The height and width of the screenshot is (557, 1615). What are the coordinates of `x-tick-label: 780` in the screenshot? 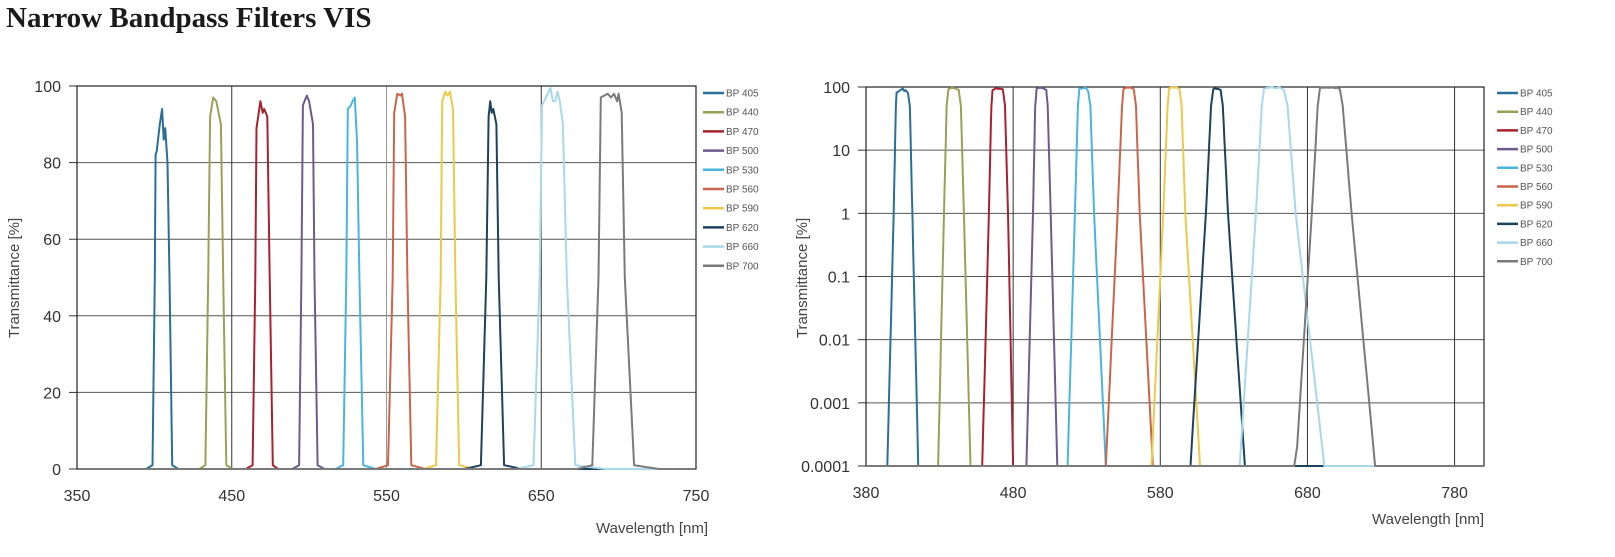 It's located at (1454, 493).